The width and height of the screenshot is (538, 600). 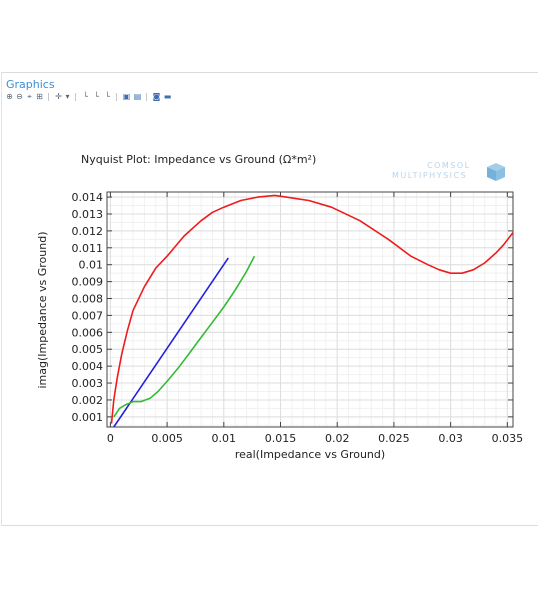 I want to click on y-tick-label: 0.014, so click(x=88, y=197).